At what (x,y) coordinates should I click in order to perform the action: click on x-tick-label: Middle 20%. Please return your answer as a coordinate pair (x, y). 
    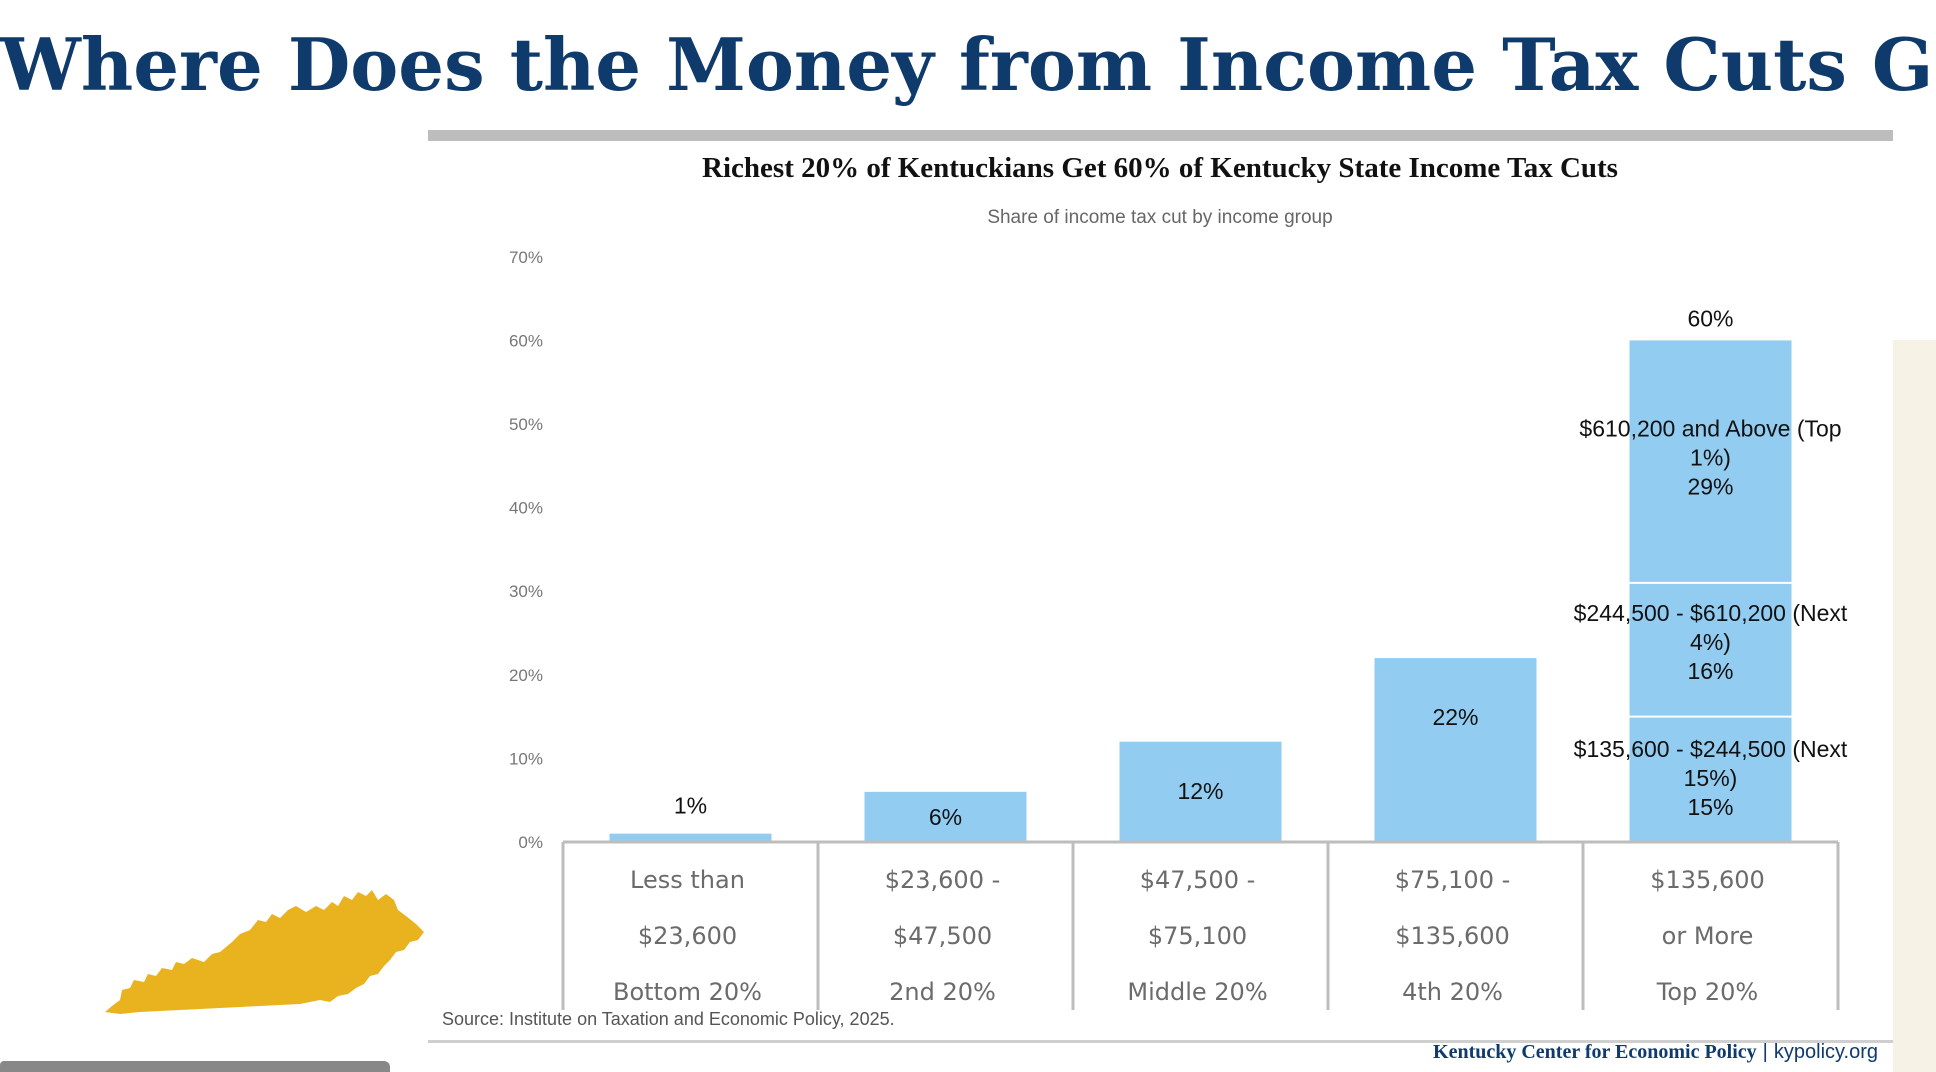
    Looking at the image, I should click on (1197, 992).